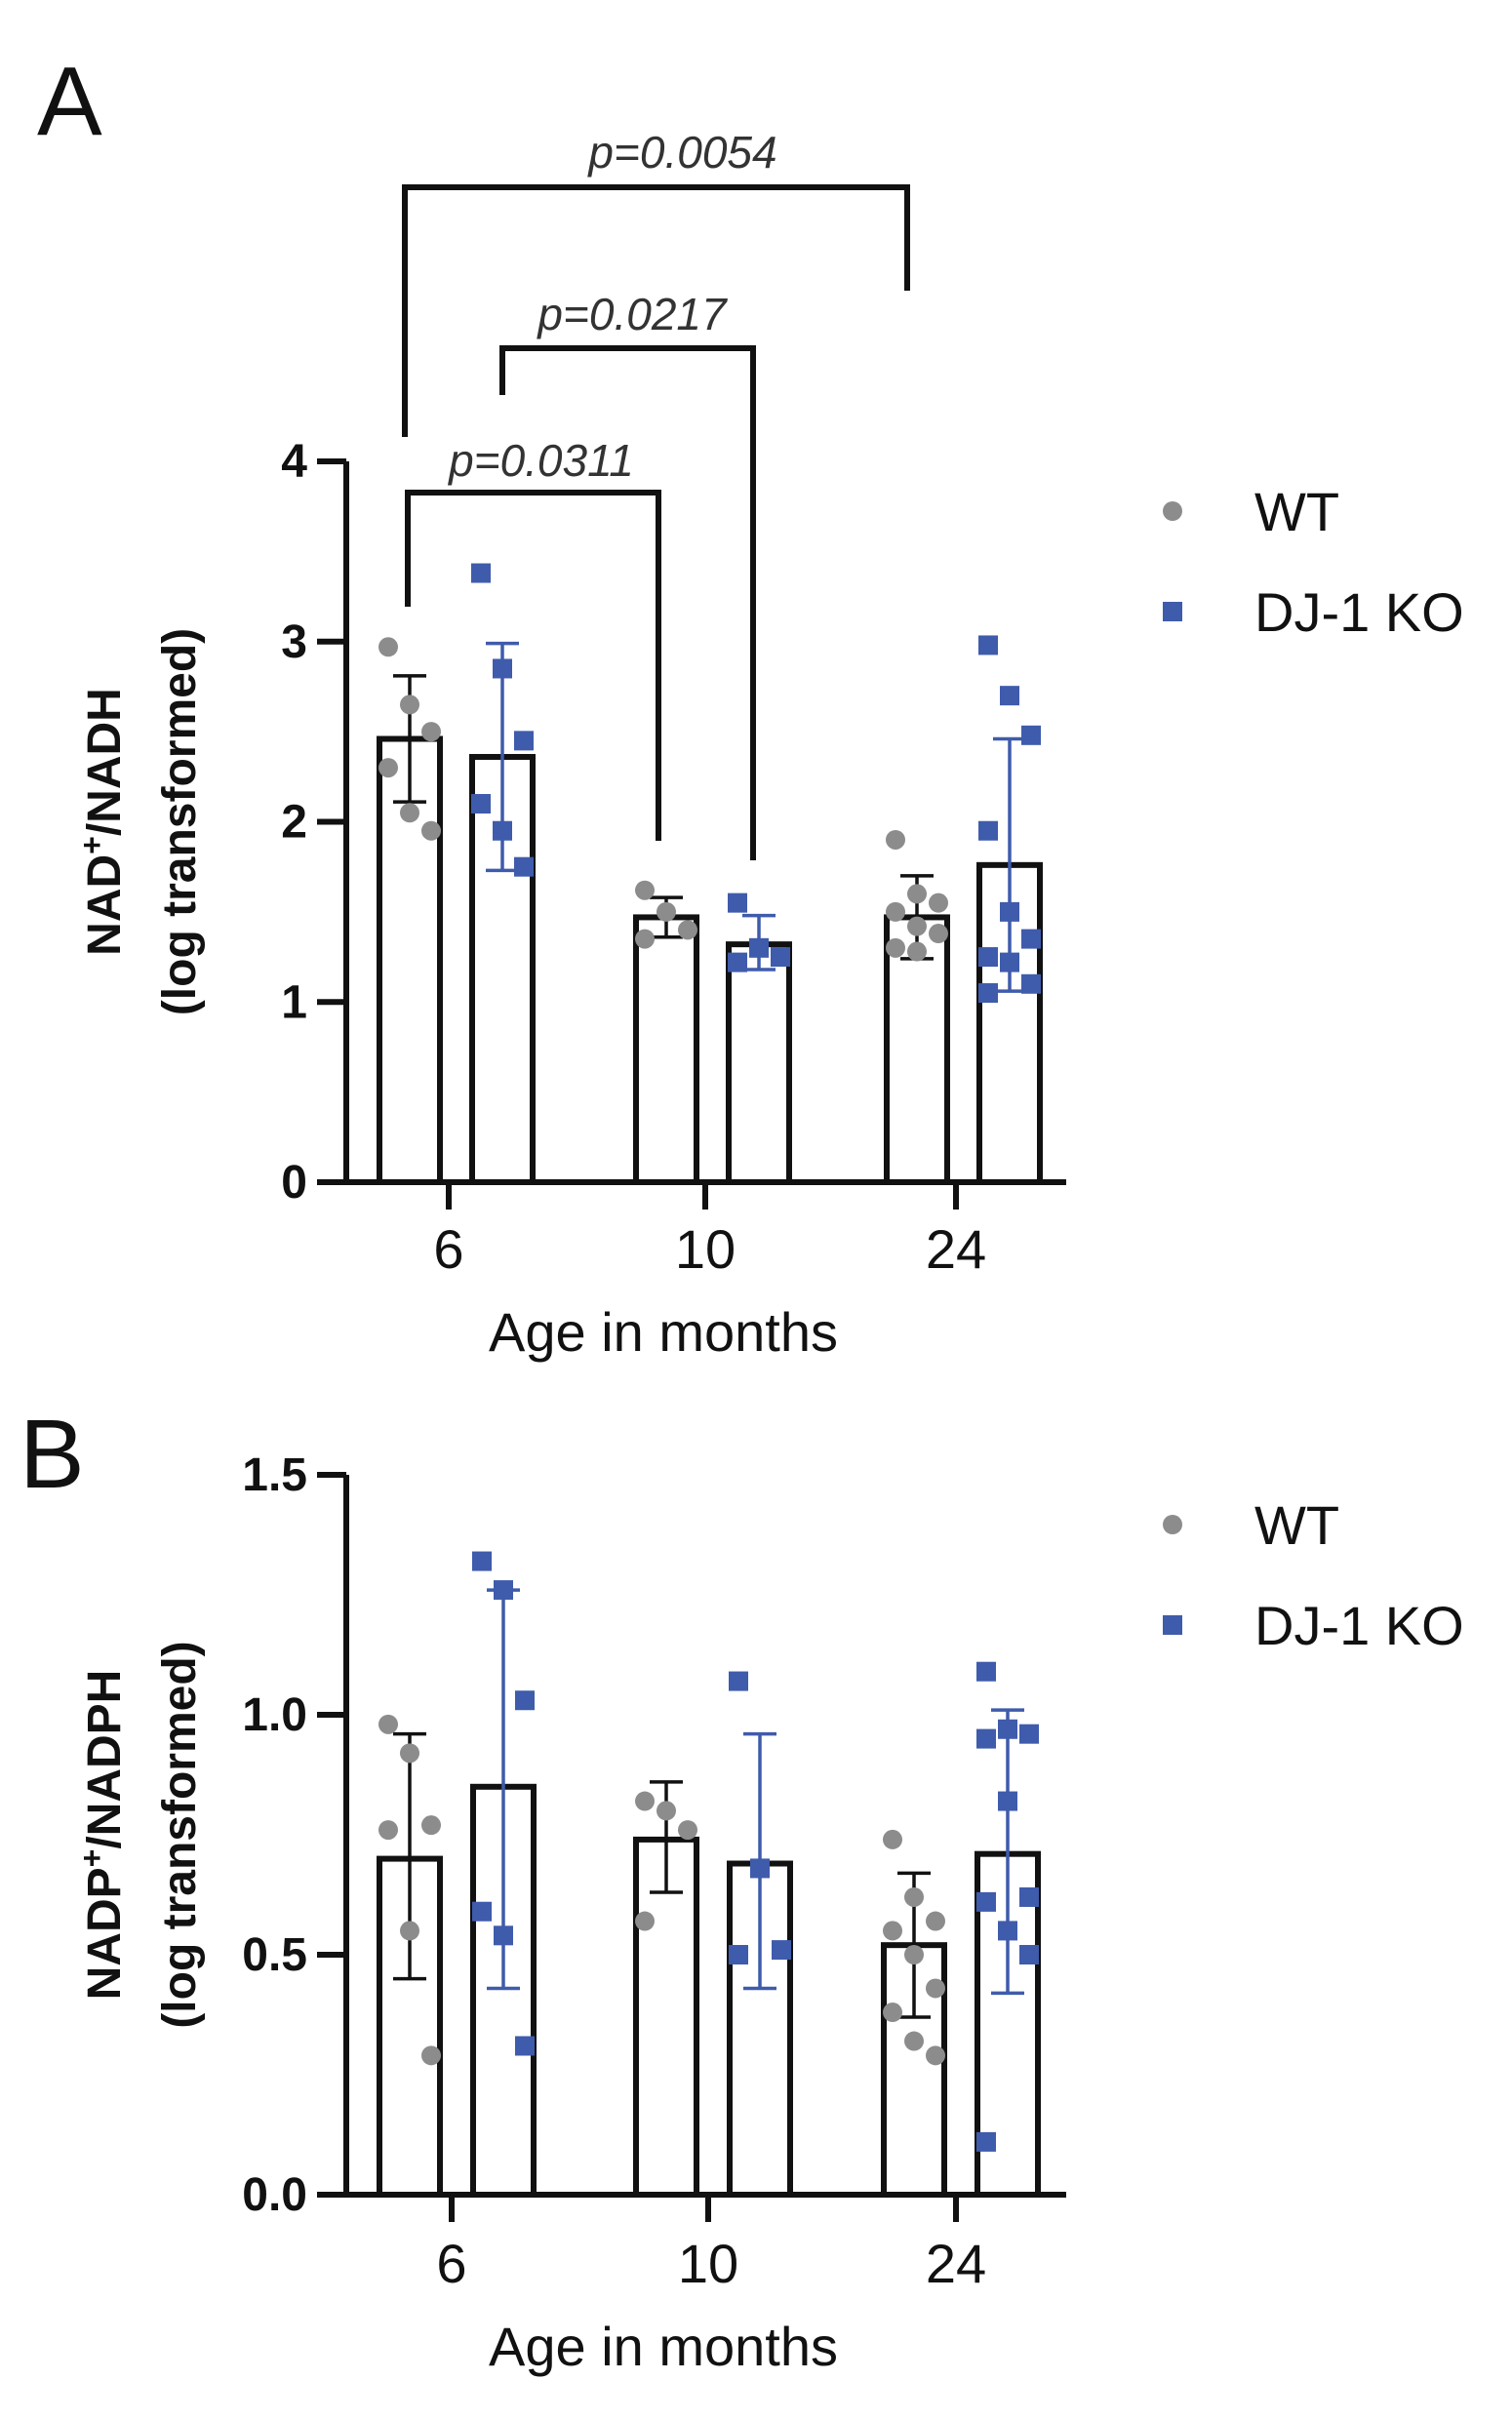 This screenshot has width=1512, height=2420. Describe the element at coordinates (294, 1183) in the screenshot. I see `y-tick-label: 0` at that location.